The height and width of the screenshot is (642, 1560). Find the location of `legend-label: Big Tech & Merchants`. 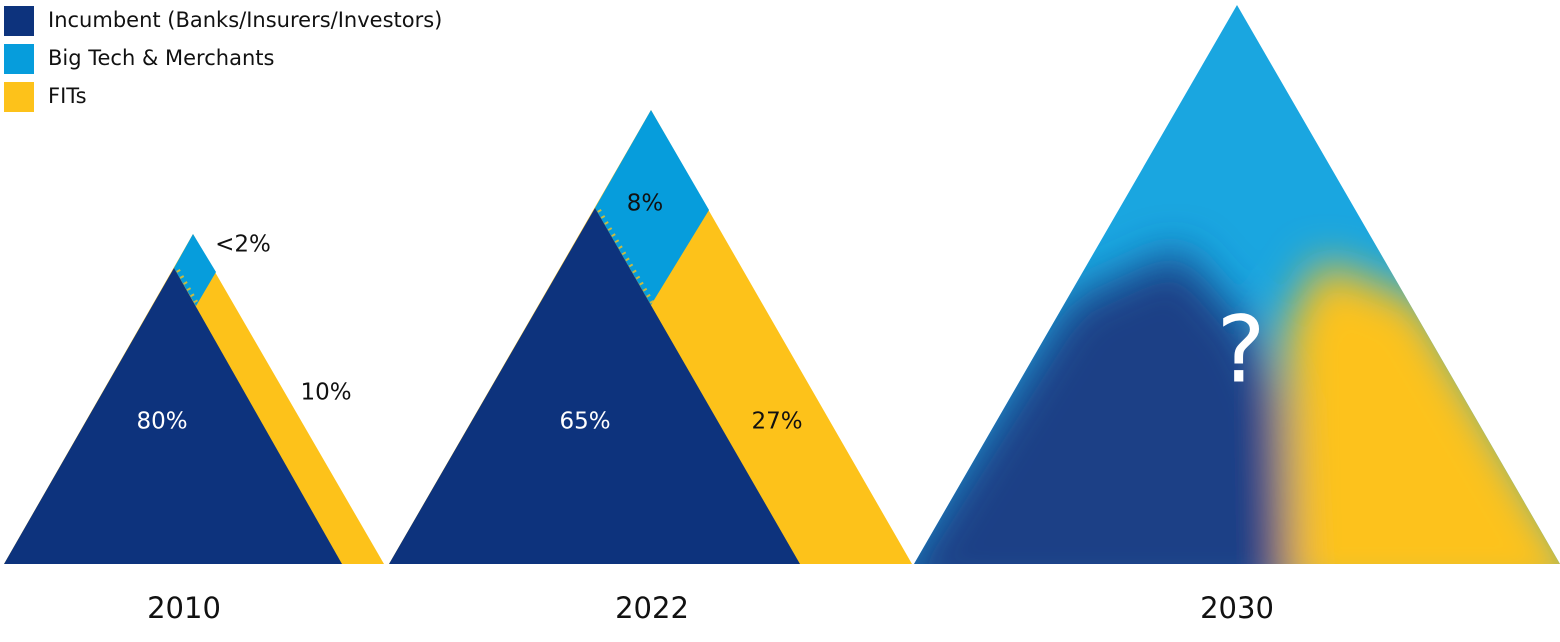

legend-label: Big Tech & Merchants is located at coordinates (161, 58).